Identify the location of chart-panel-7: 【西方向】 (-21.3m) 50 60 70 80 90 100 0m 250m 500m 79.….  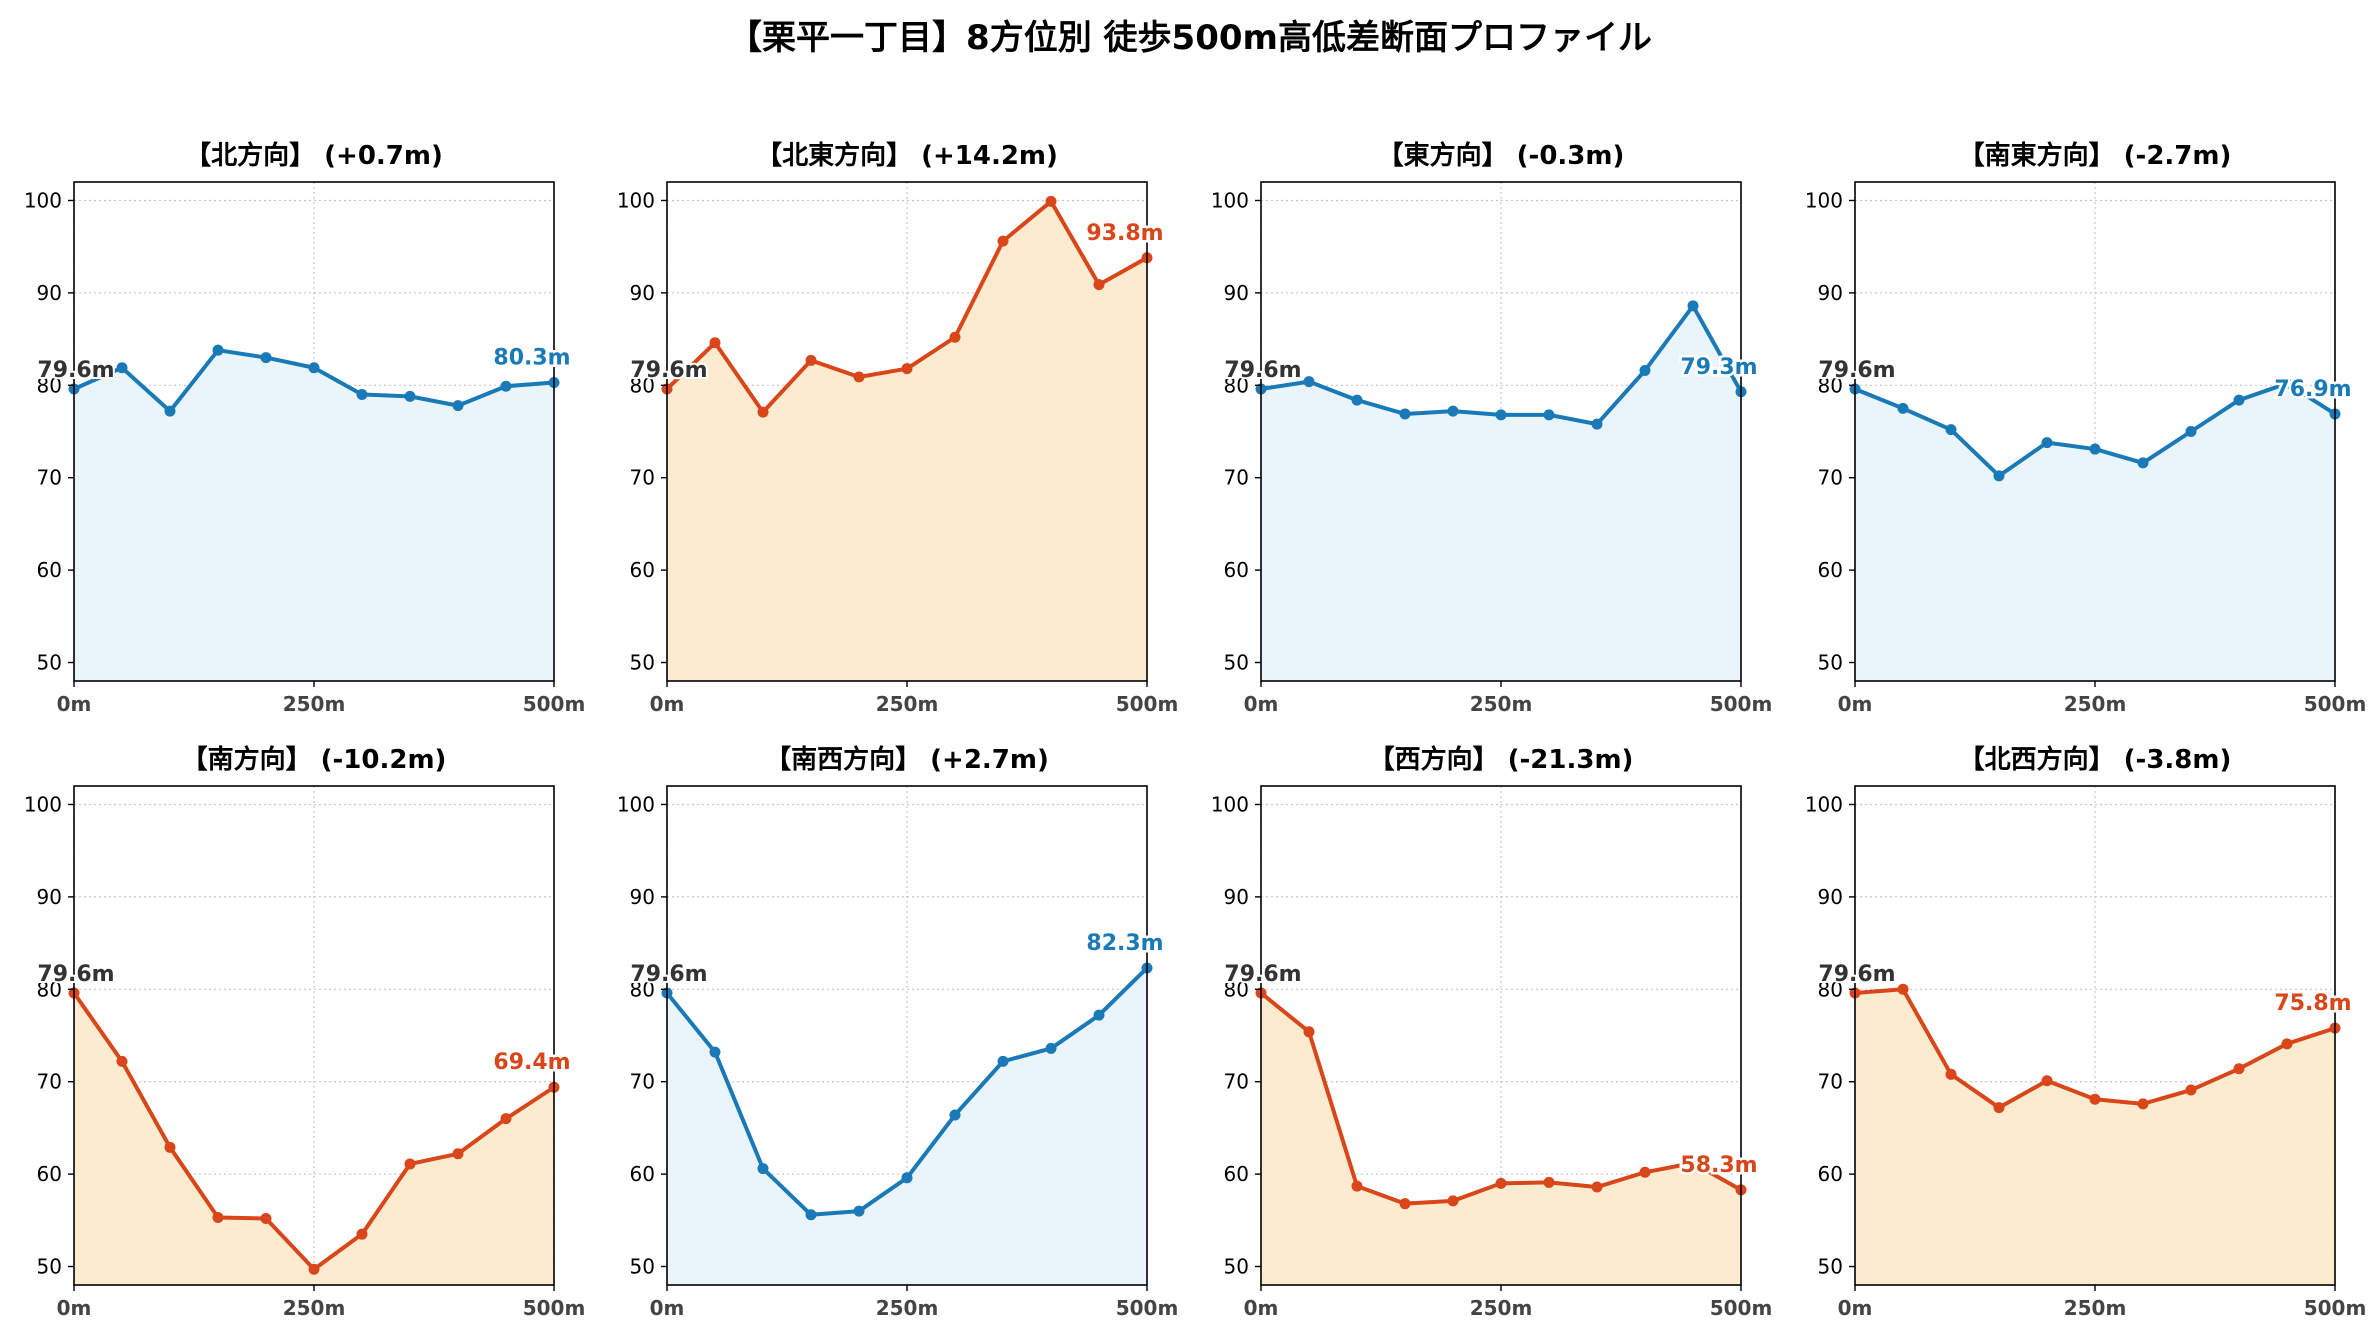
(1491, 1032).